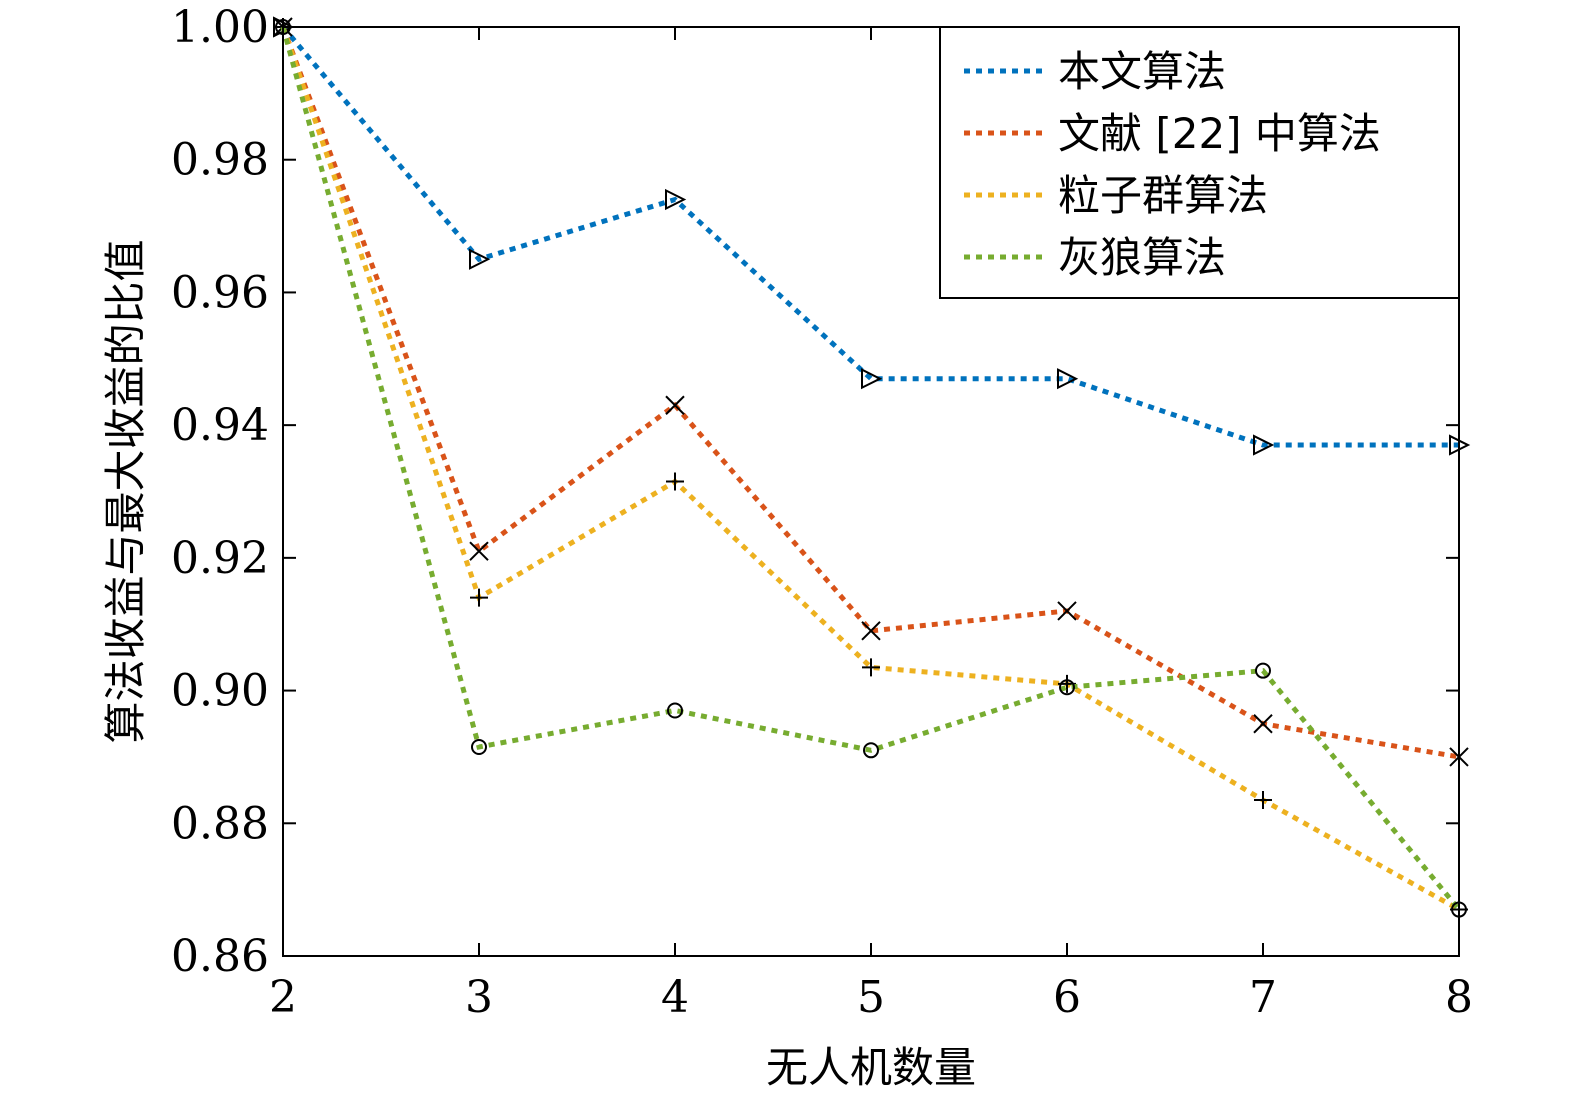  Describe the element at coordinates (871, 1067) in the screenshot. I see `x-axis-title: 无人机数量` at that location.